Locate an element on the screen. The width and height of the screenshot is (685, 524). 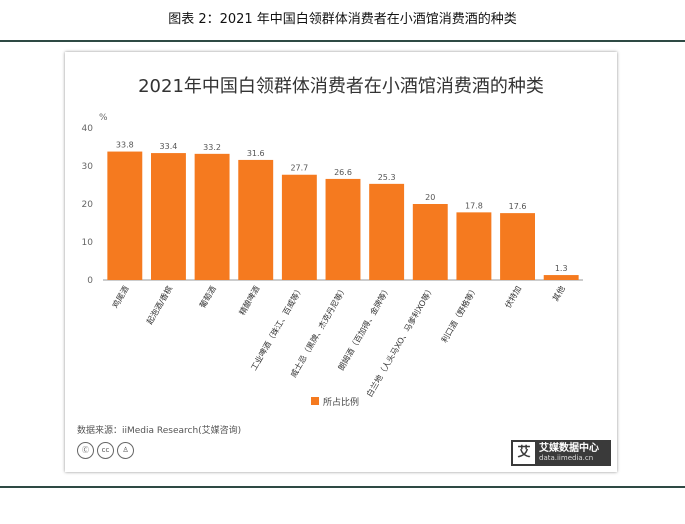
y-tick-label: 30 is located at coordinates (88, 167).